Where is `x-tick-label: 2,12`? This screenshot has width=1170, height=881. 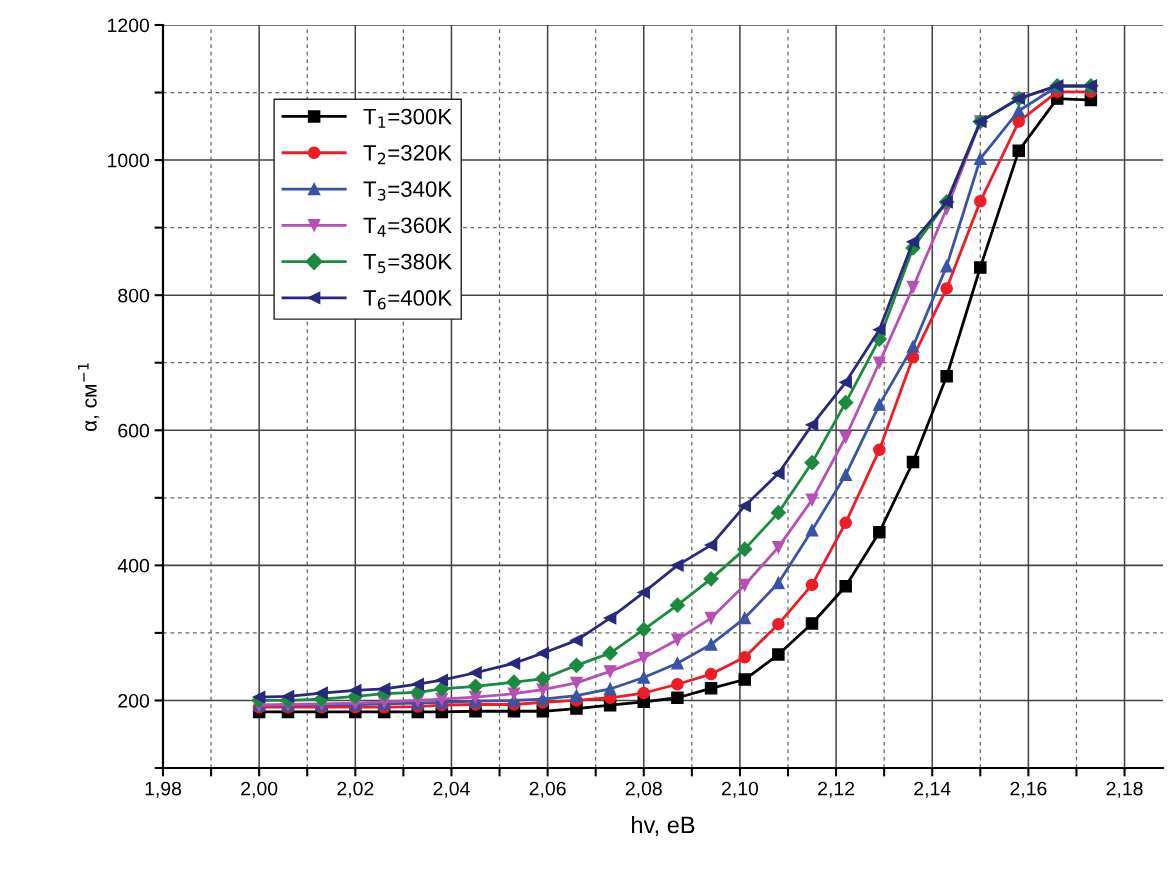
x-tick-label: 2,12 is located at coordinates (836, 789).